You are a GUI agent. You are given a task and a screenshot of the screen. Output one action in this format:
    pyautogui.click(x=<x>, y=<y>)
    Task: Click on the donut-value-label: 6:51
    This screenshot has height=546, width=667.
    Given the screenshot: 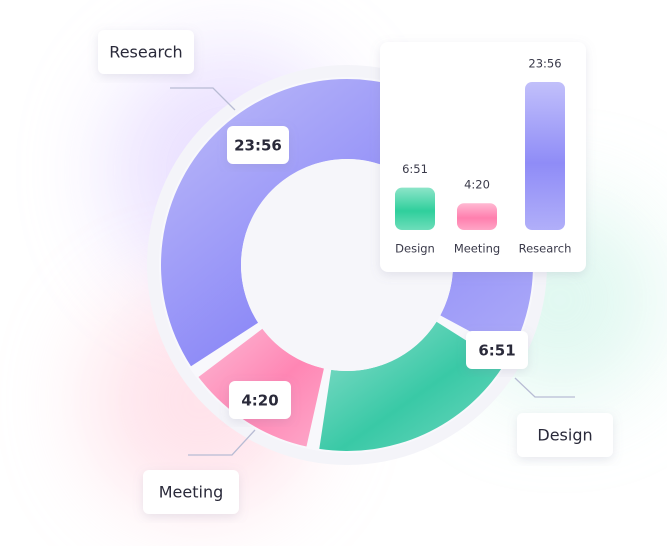 What is the action you would take?
    pyautogui.click(x=496, y=351)
    